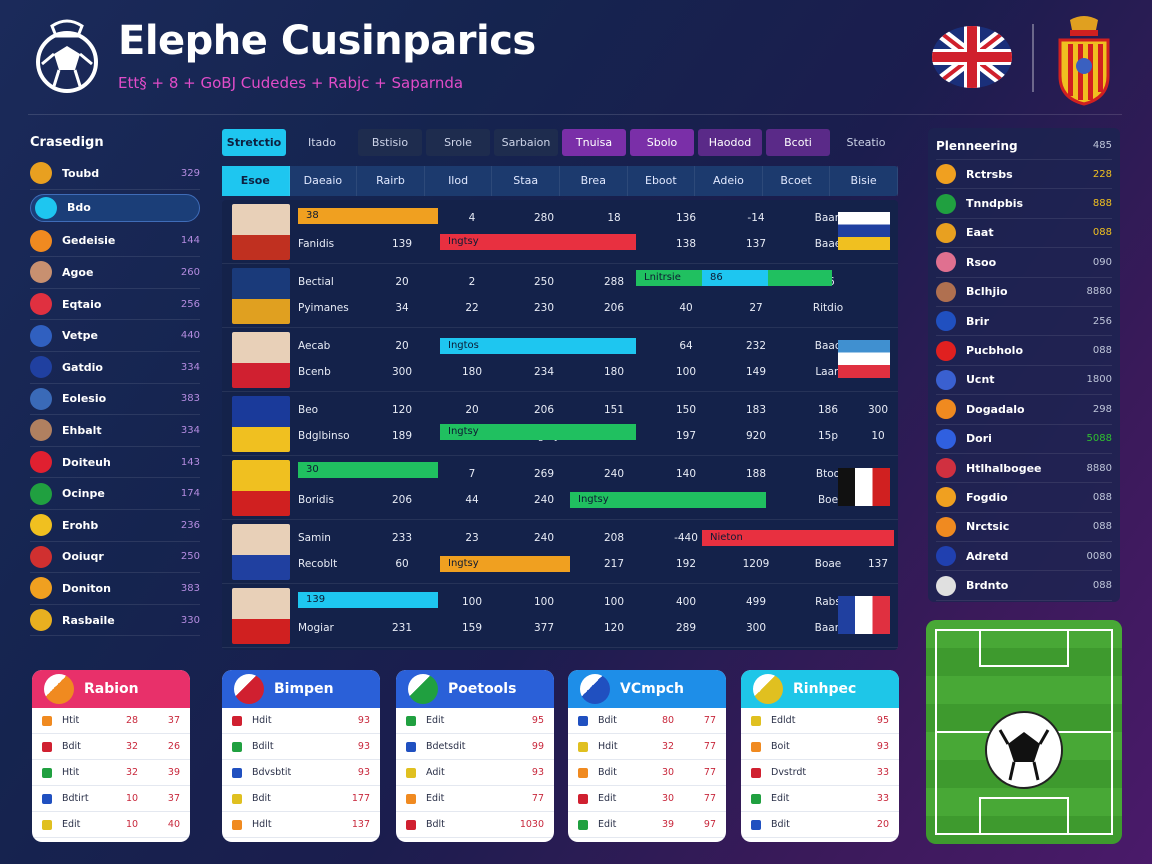 Image resolution: width=1152 pixels, height=864 pixels. Describe the element at coordinates (1024, 292) in the screenshot. I see `ranking-item: Bclhjio 8880` at that location.